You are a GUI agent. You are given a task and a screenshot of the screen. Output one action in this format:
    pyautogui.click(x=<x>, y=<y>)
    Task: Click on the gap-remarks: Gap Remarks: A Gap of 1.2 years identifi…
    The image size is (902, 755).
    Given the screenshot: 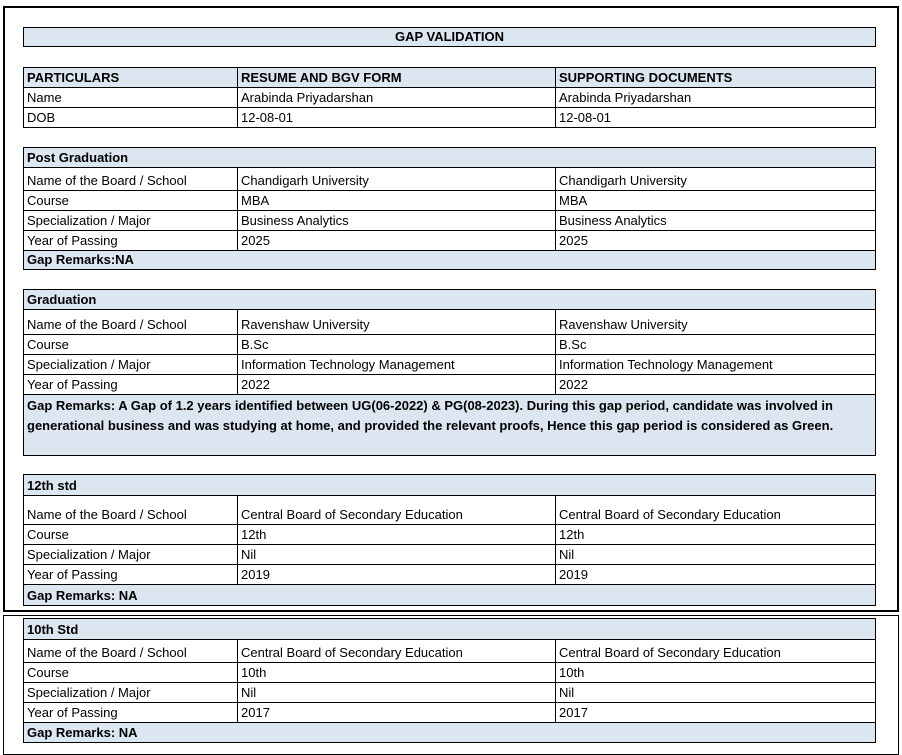 What is the action you would take?
    pyautogui.click(x=449, y=425)
    